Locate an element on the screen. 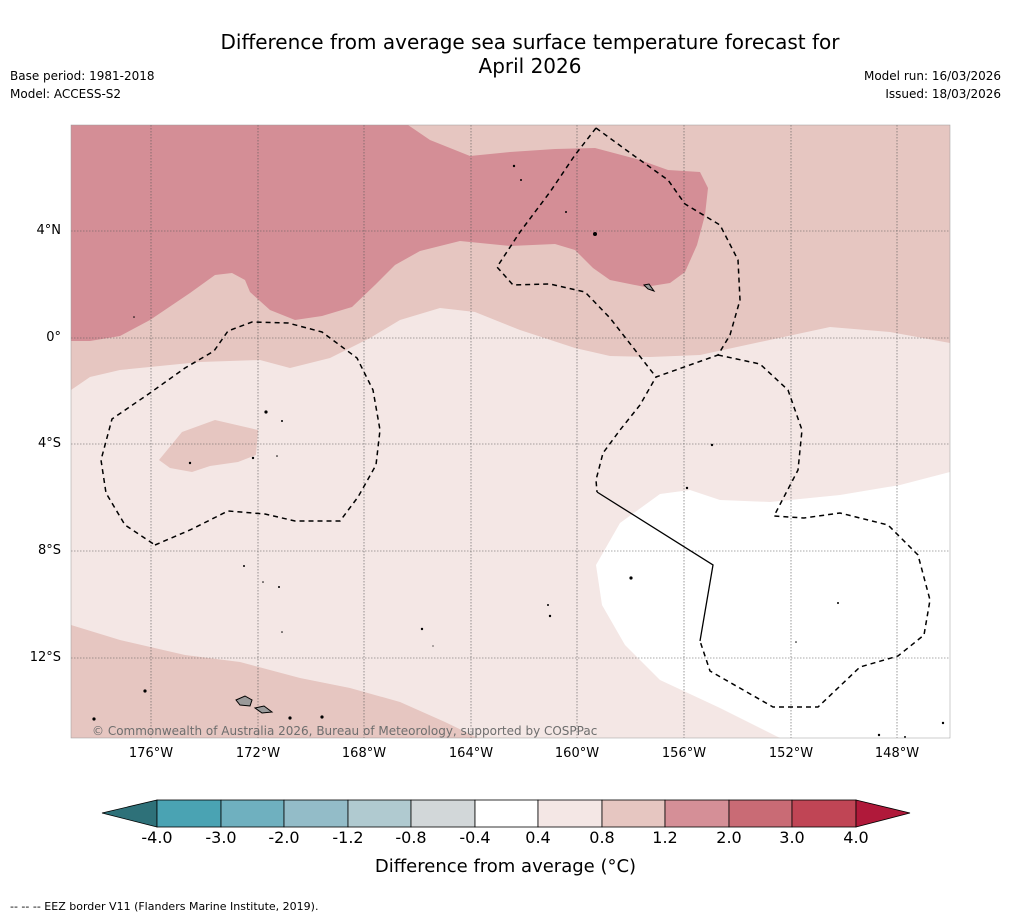 This screenshot has height=919, width=1011. lon-label: 168°W is located at coordinates (364, 753).